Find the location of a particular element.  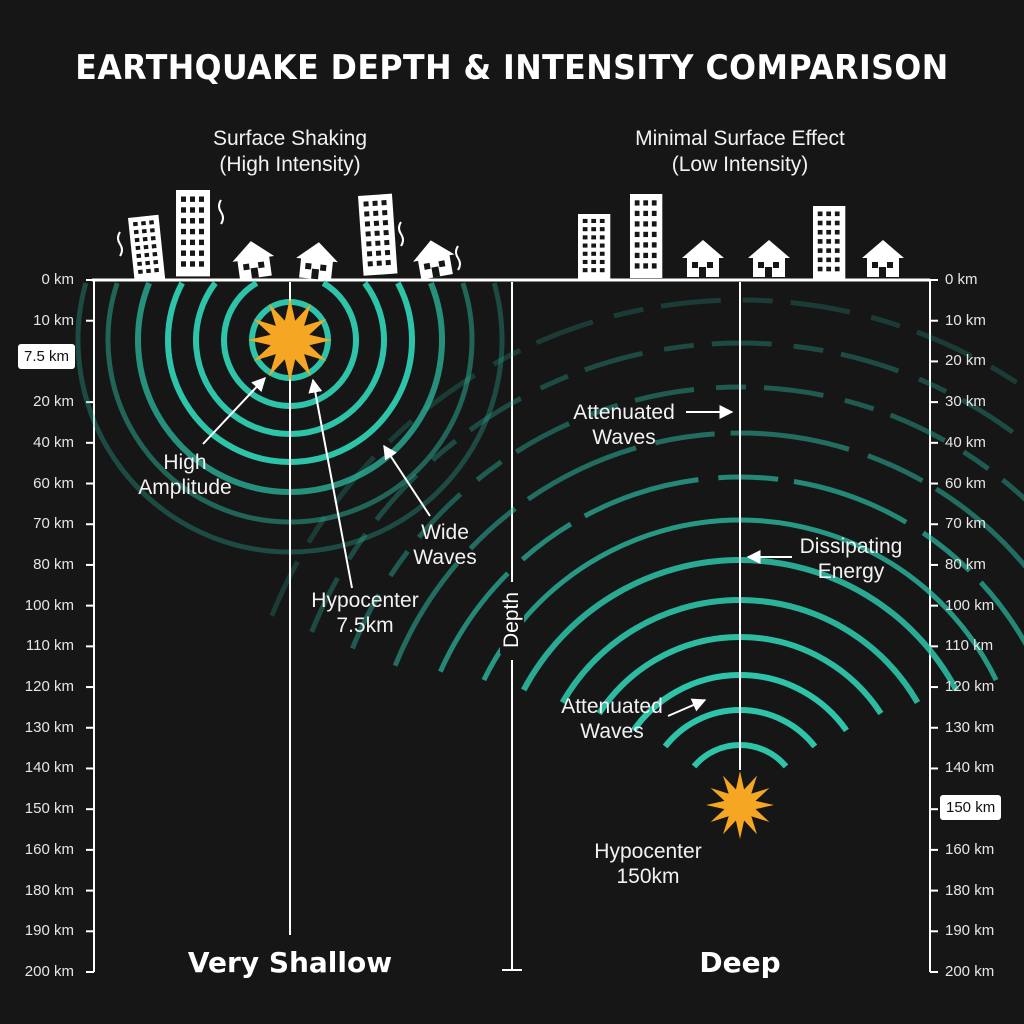

note-line: Wide is located at coordinates (445, 532).